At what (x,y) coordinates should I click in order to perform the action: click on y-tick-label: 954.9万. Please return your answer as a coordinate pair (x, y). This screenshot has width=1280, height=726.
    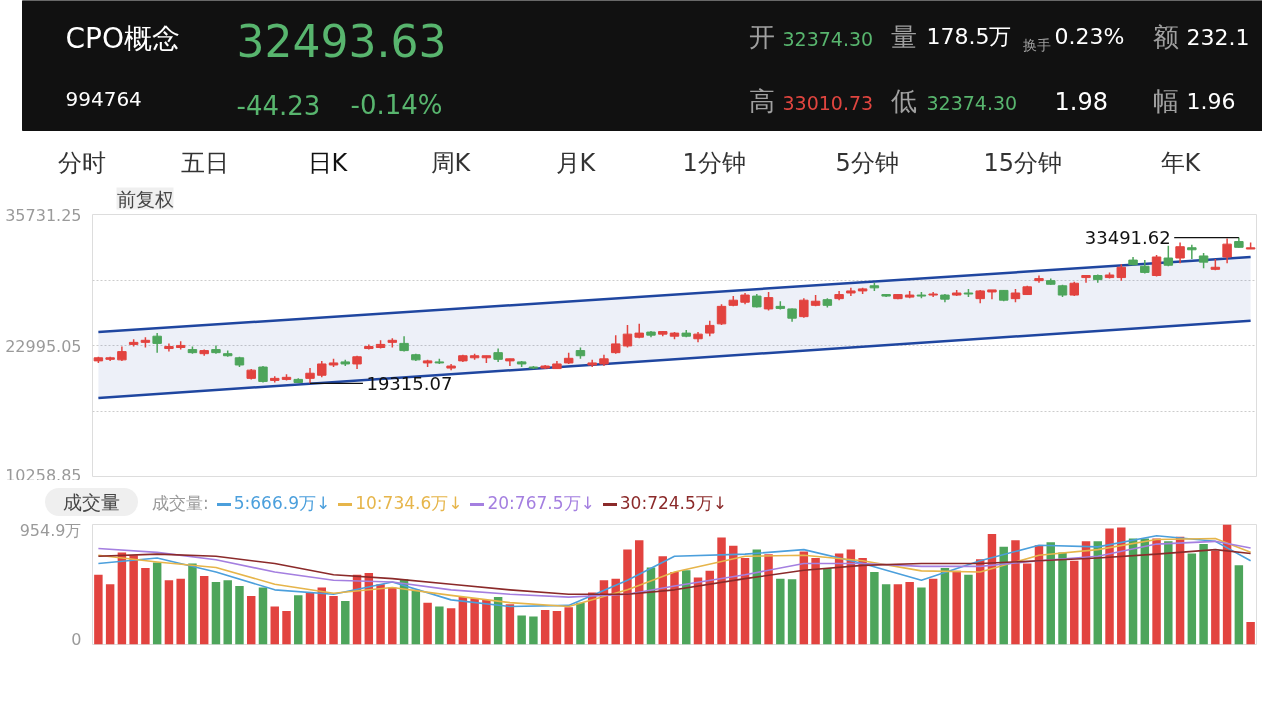
    Looking at the image, I should click on (50, 530).